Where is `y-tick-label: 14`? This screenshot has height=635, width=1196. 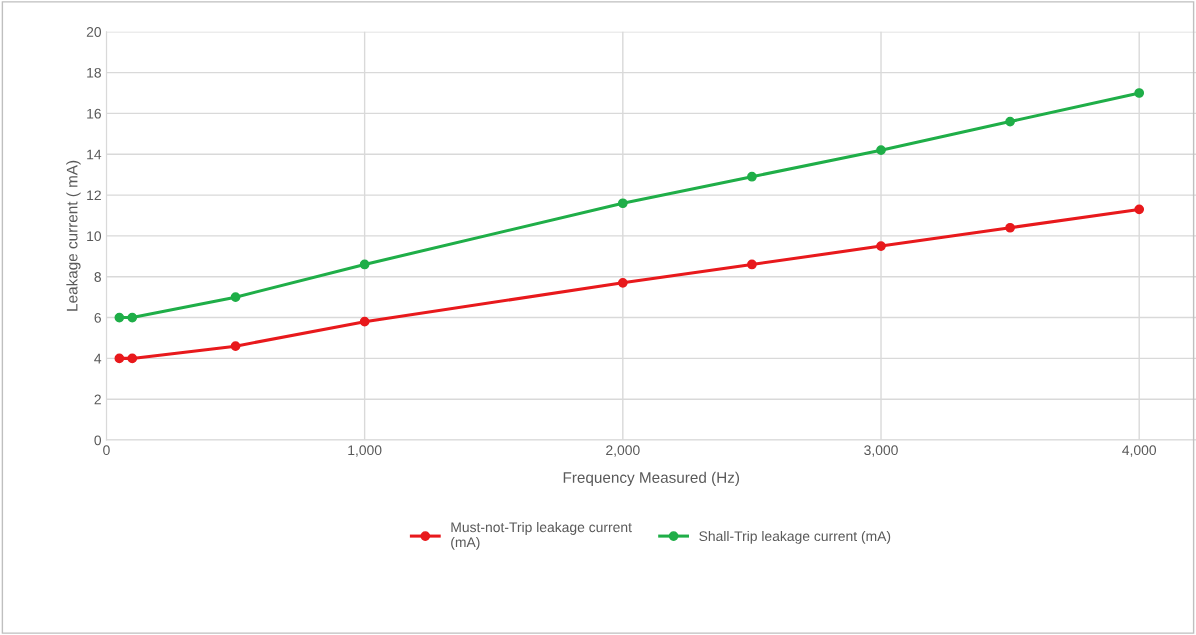 y-tick-label: 14 is located at coordinates (94, 154).